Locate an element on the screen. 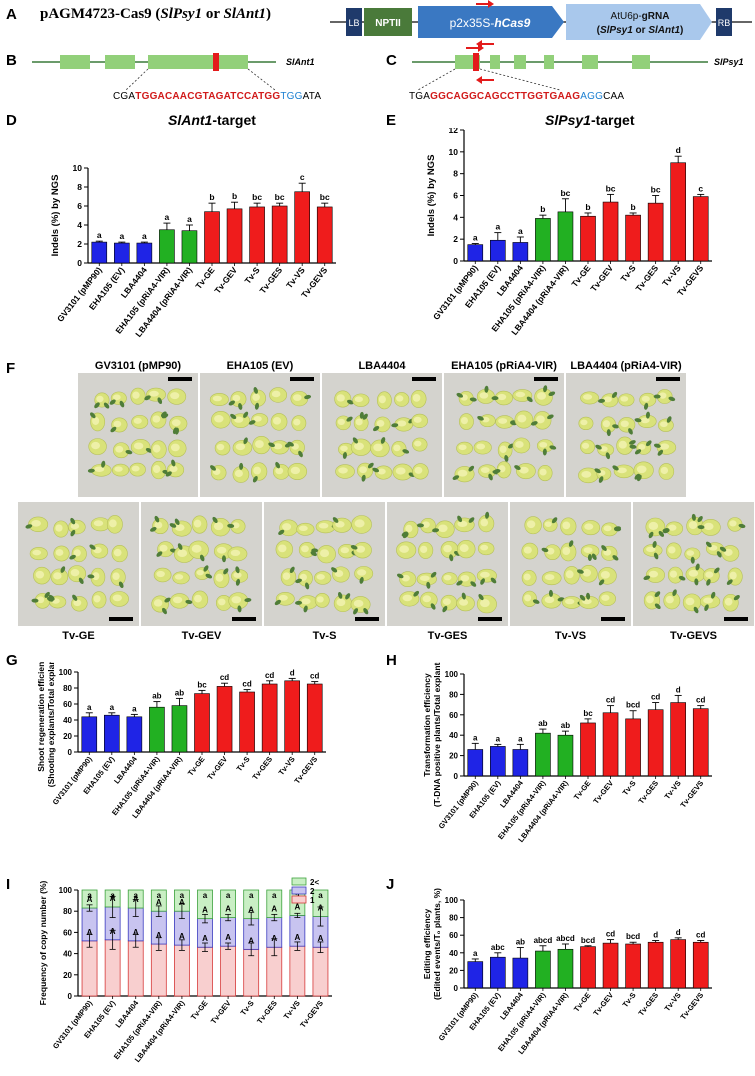 This screenshot has height=1076, width=755. photo-label: Tv-GEV is located at coordinates (201, 636).